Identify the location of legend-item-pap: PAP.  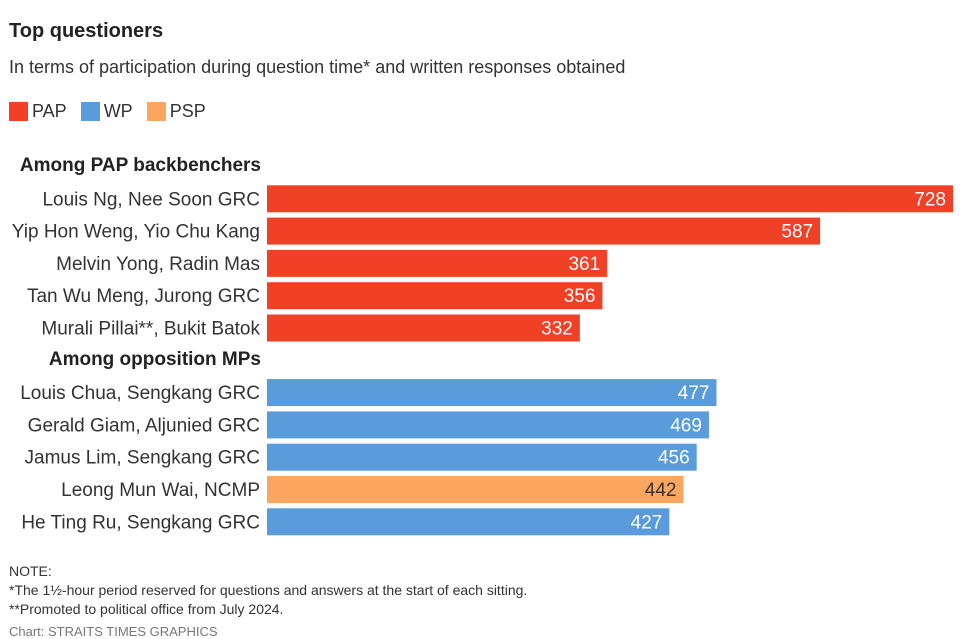
(38, 111).